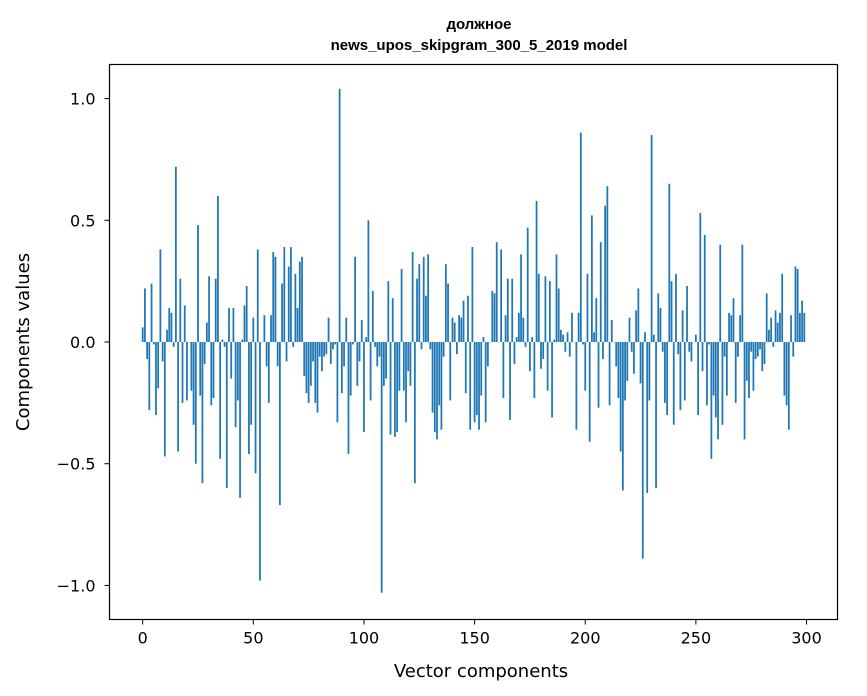 This screenshot has width=867, height=696. What do you see at coordinates (696, 638) in the screenshot?
I see `x-tick-label: 250` at bounding box center [696, 638].